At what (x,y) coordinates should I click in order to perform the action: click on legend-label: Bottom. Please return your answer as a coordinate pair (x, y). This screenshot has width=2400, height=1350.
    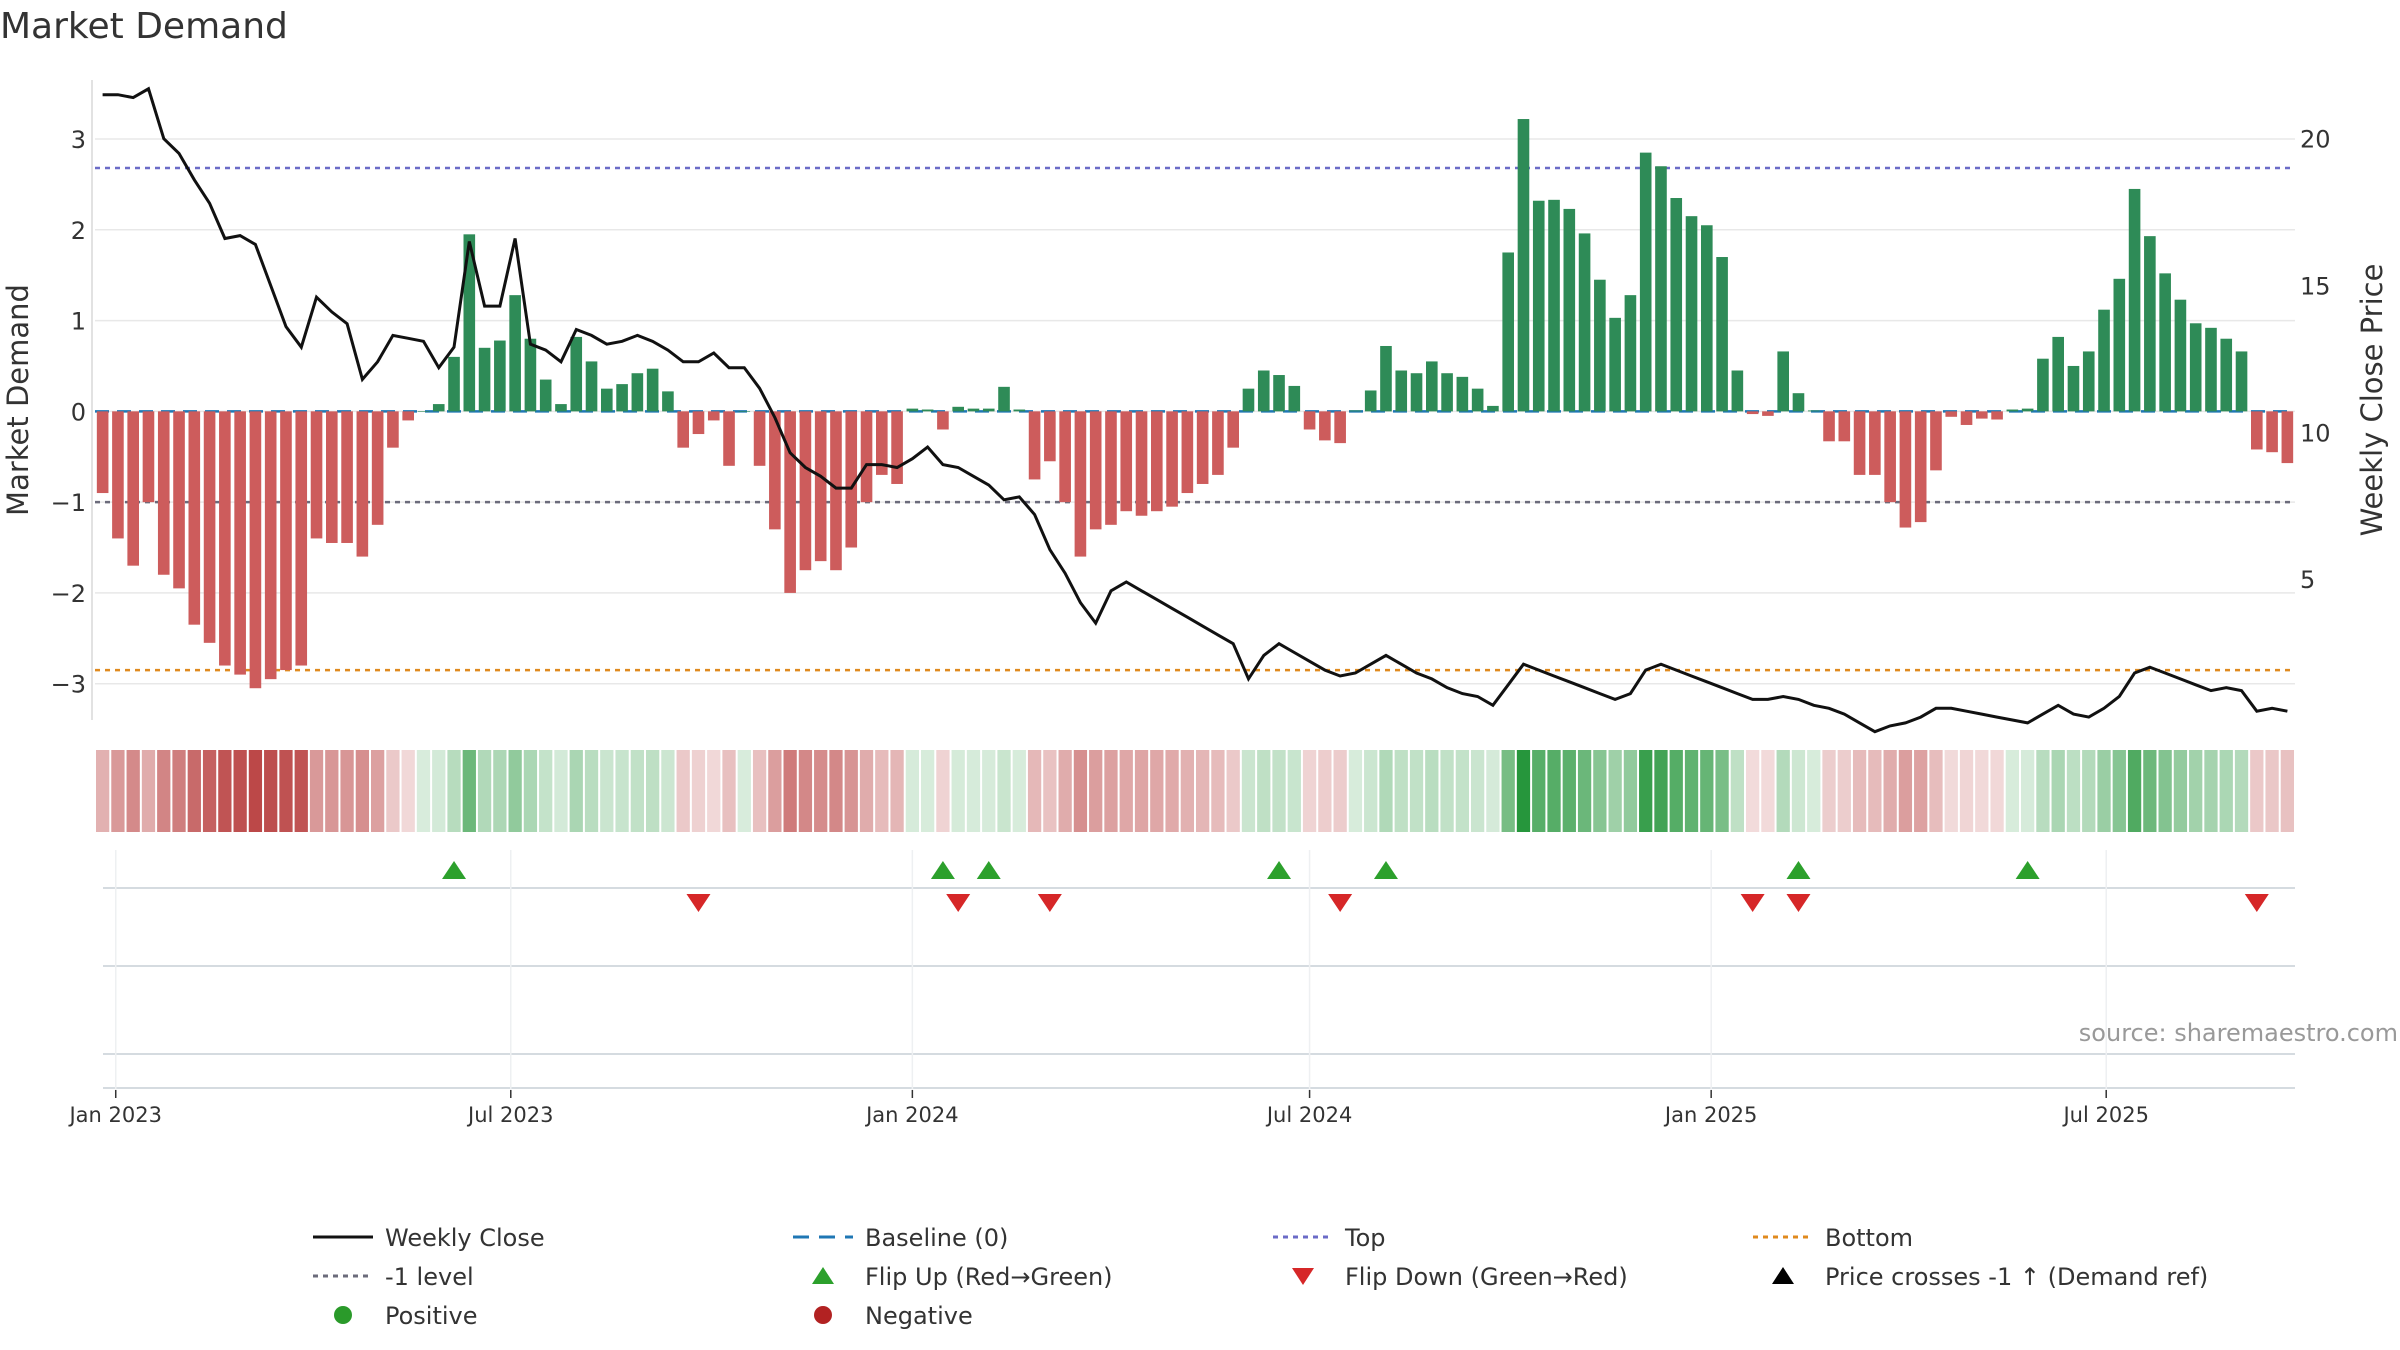
    Looking at the image, I should click on (1869, 1238).